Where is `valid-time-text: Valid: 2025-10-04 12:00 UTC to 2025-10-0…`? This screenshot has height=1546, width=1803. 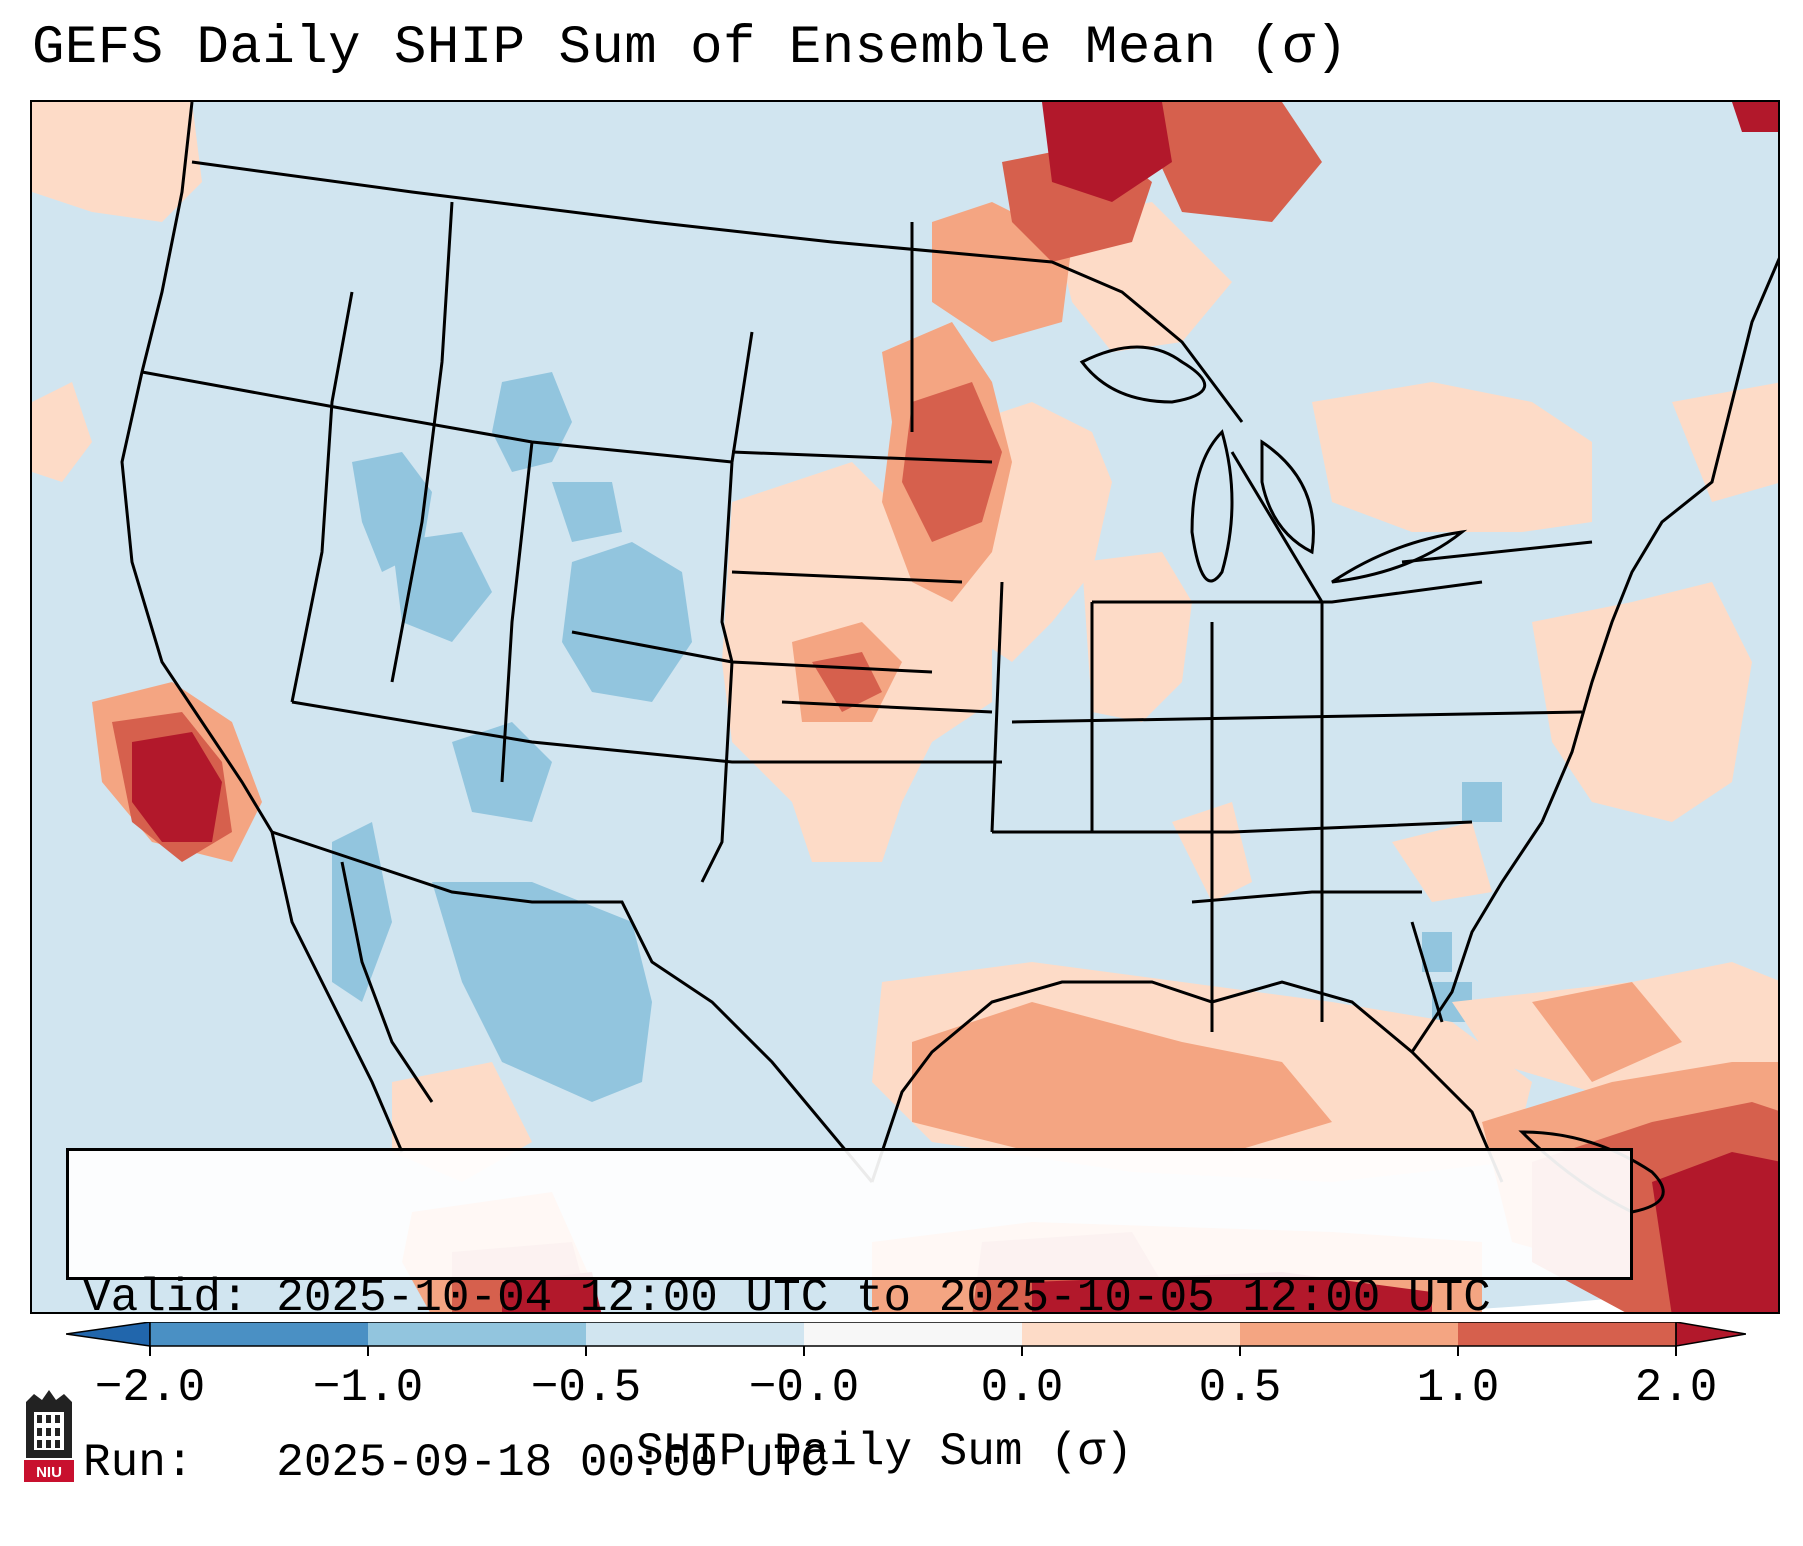 valid-time-text: Valid: 2025-10-04 12:00 UTC to 2025-10-0… is located at coordinates (787, 1298).